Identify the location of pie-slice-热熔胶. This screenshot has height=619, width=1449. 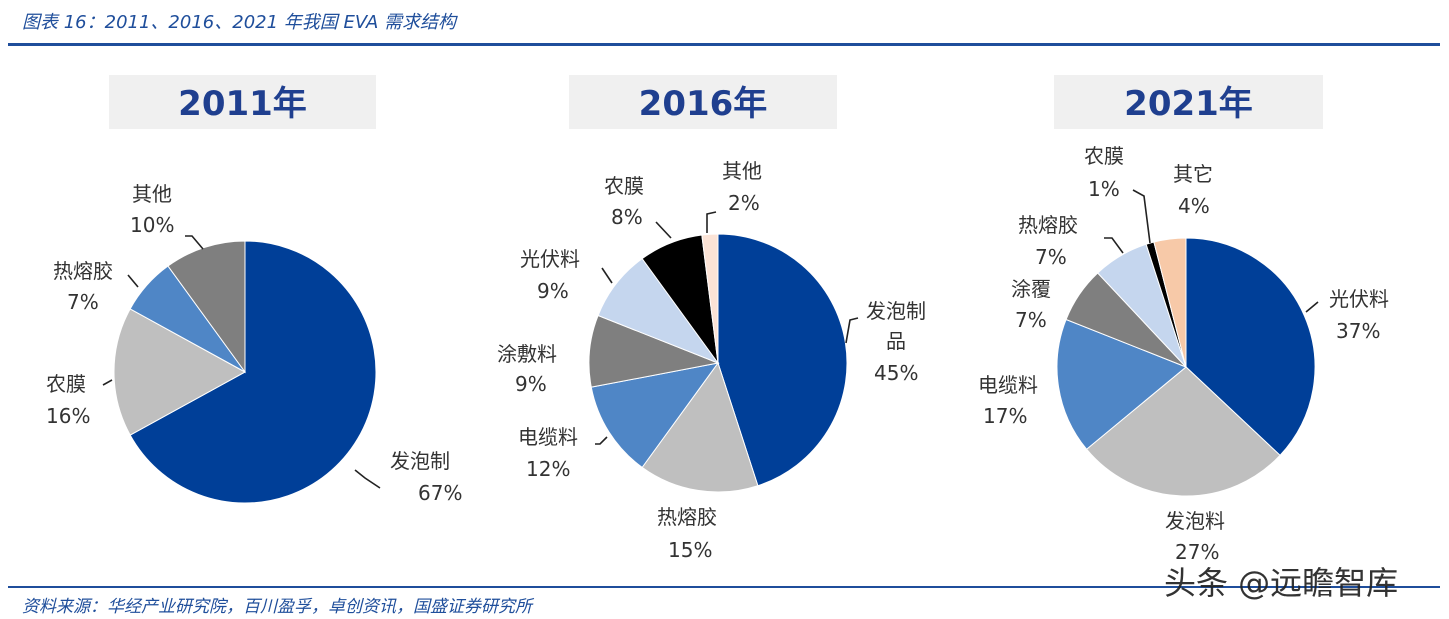
(700, 427).